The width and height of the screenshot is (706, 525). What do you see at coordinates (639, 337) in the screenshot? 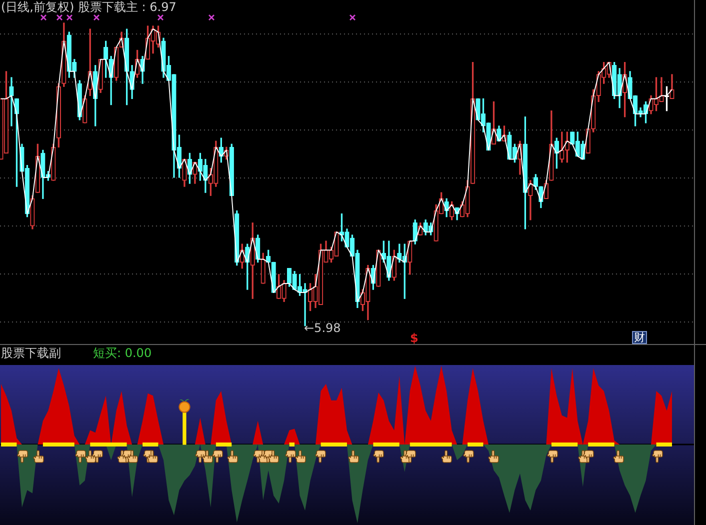
I see `text: 财` at bounding box center [639, 337].